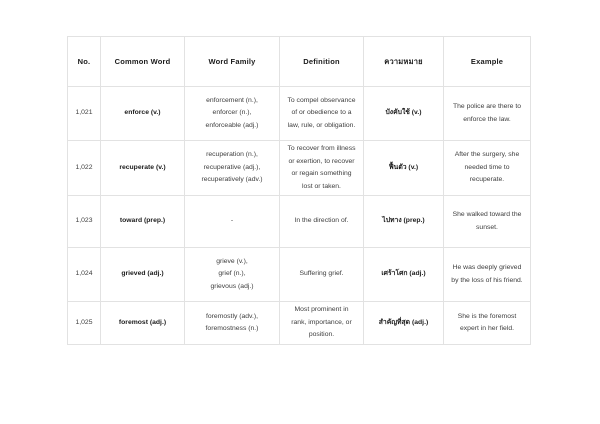  I want to click on family-line: grief (n.),, so click(232, 274).